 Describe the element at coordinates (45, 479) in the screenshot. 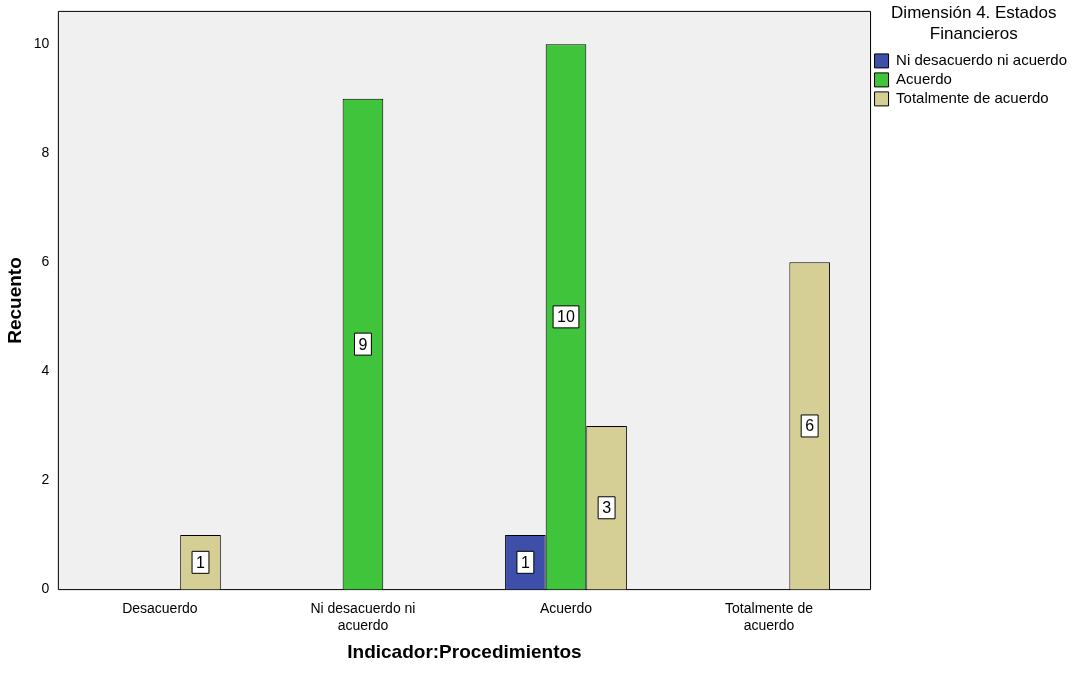

I see `y-tick-label: 2` at that location.